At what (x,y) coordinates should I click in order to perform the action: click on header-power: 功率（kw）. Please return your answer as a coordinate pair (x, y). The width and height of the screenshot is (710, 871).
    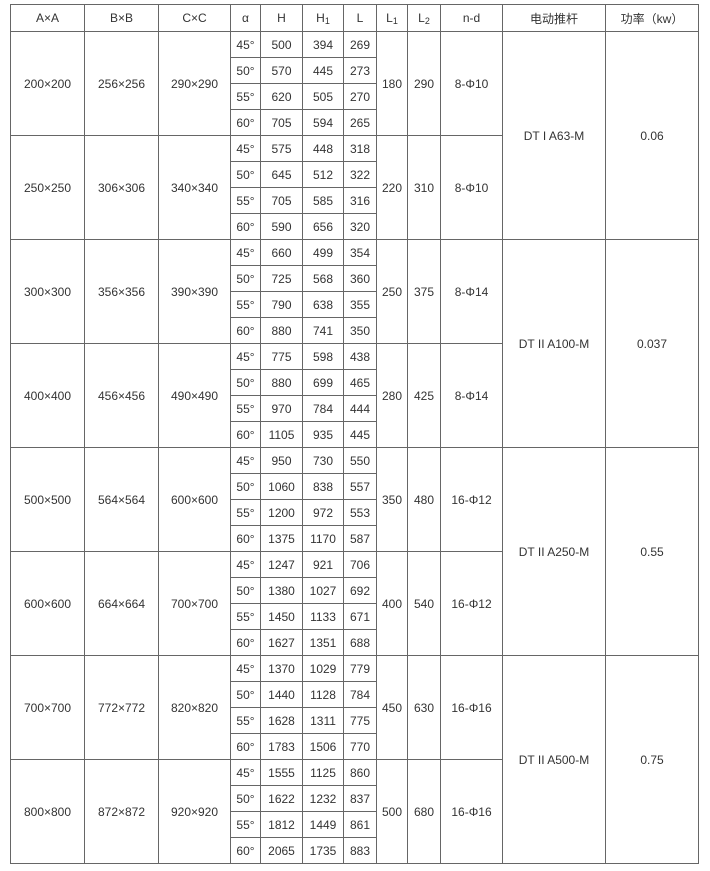
    Looking at the image, I should click on (652, 18).